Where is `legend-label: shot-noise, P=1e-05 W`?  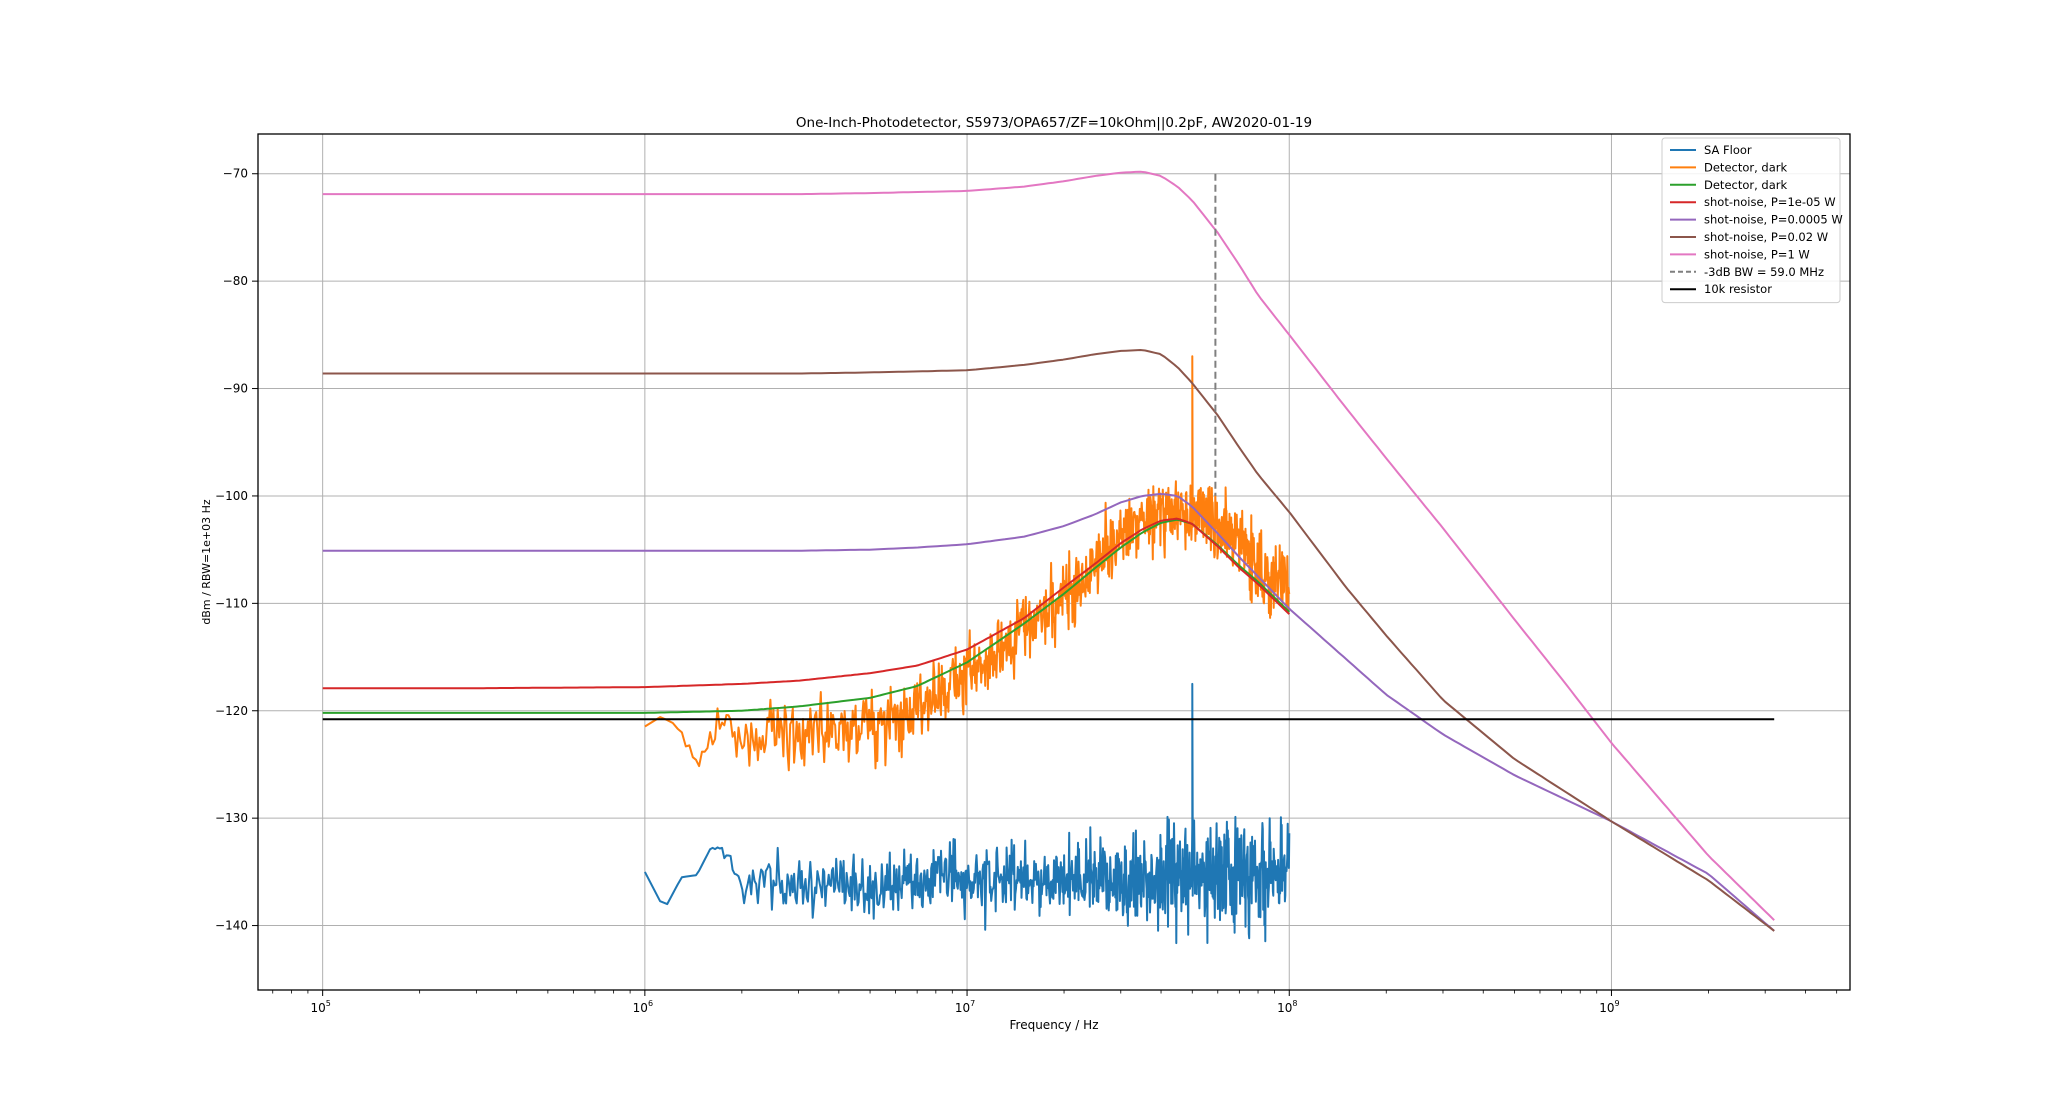
legend-label: shot-noise, P=1e-05 W is located at coordinates (1770, 202).